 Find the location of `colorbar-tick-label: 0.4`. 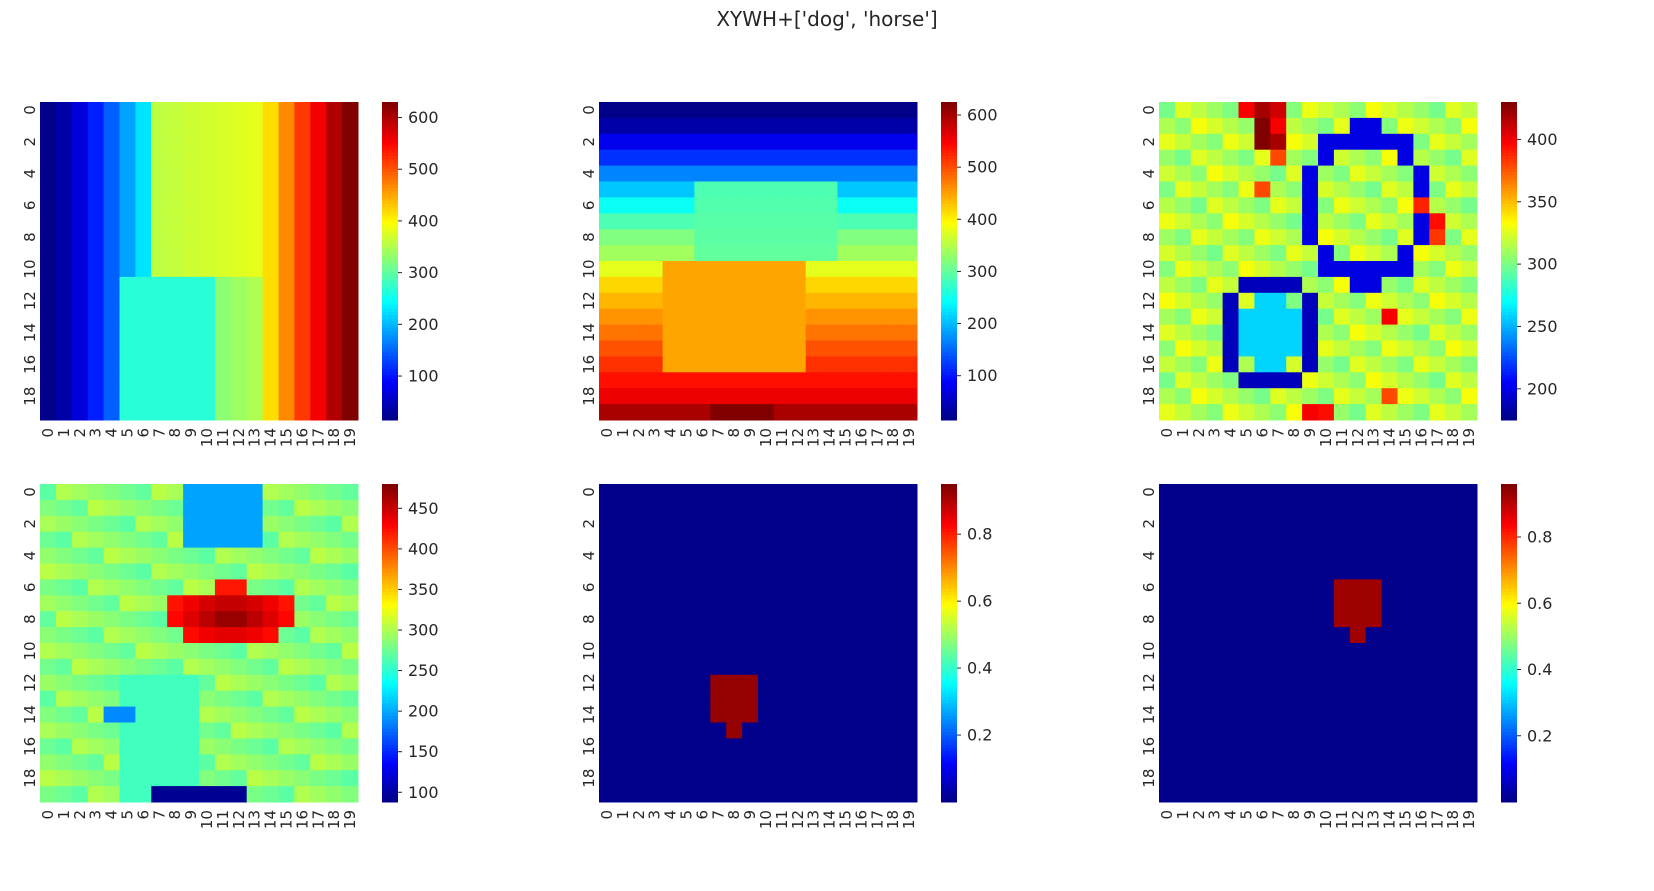

colorbar-tick-label: 0.4 is located at coordinates (1539, 669).